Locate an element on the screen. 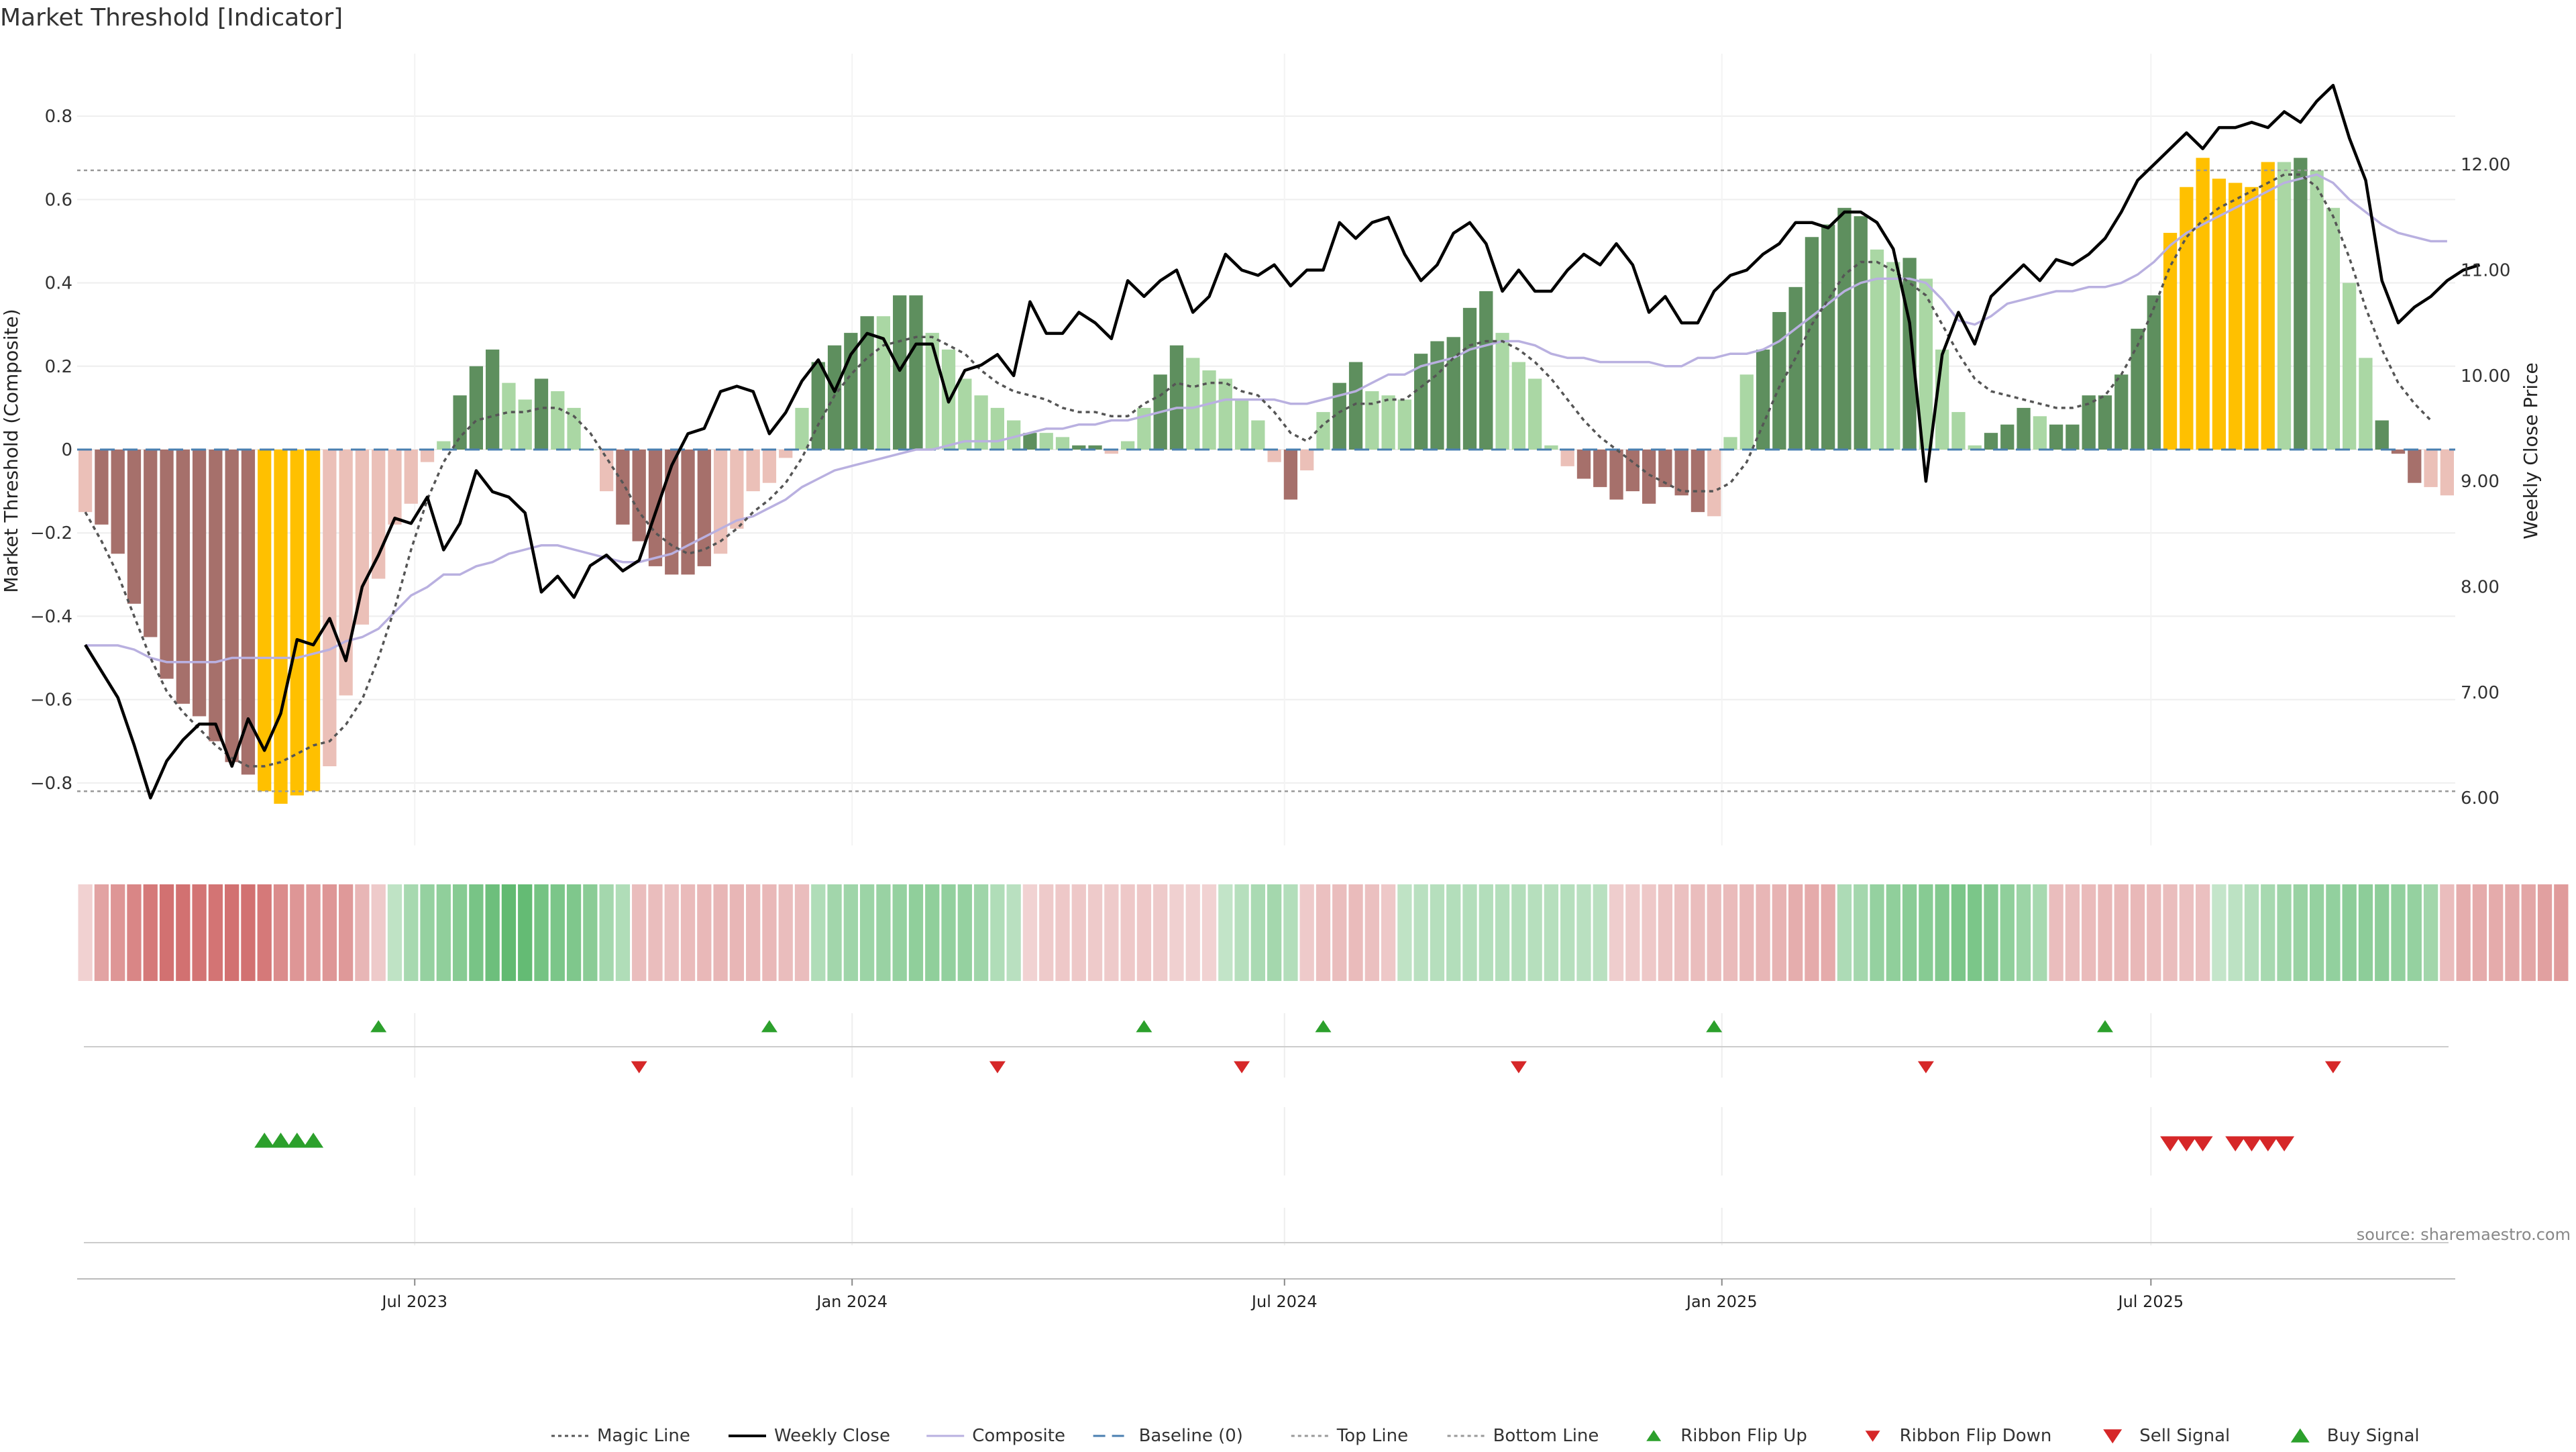 The height and width of the screenshot is (1452, 2576). legend-label: Top Line is located at coordinates (1372, 1436).